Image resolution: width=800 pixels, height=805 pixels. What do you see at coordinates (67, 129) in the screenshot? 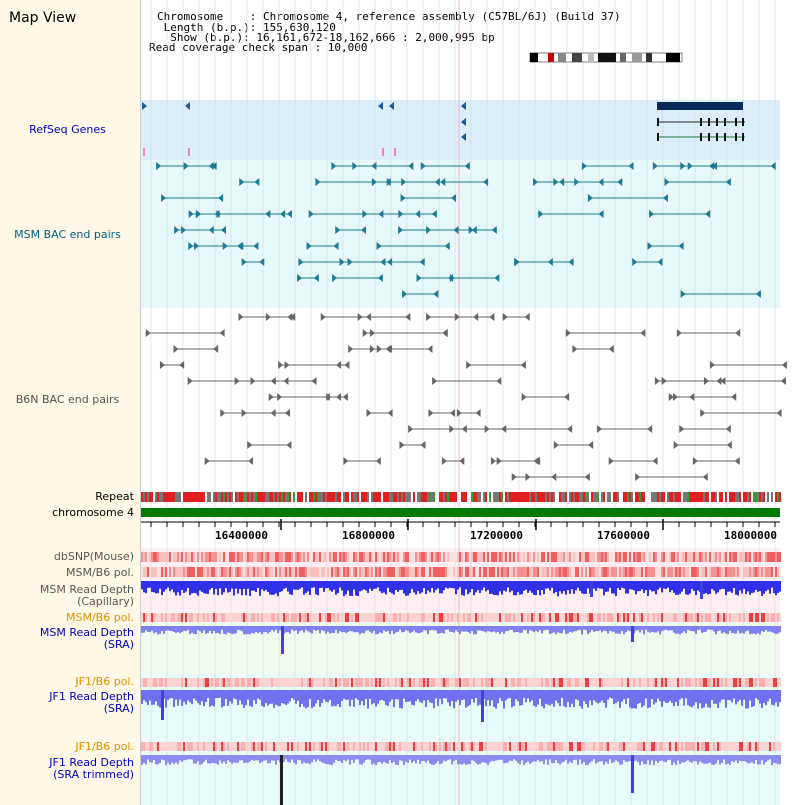
I see `track-label-refseq: RefSeq Genes` at bounding box center [67, 129].